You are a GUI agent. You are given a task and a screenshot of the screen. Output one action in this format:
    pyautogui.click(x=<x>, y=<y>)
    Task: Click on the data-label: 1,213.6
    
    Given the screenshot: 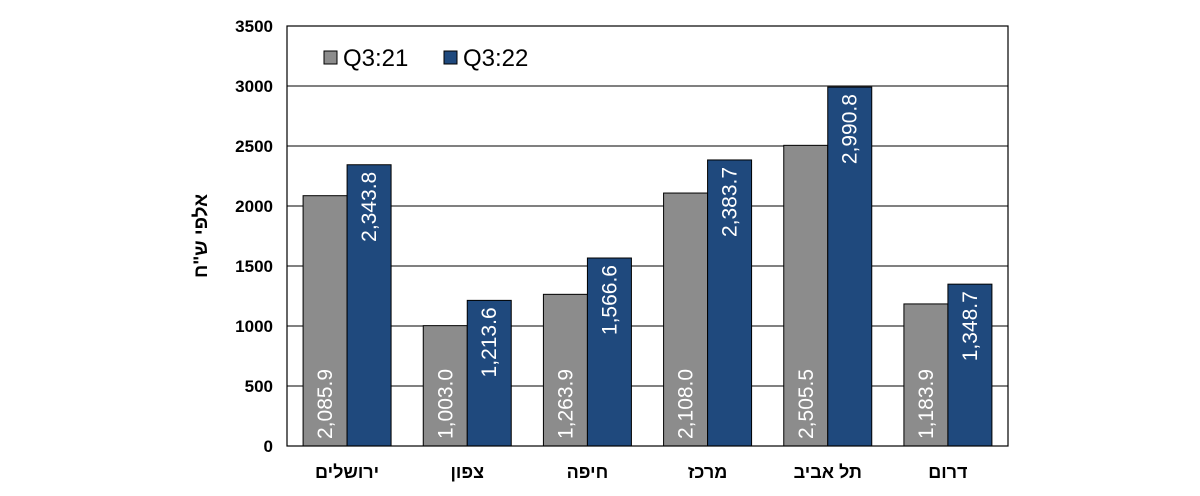 What is the action you would take?
    pyautogui.click(x=489, y=342)
    